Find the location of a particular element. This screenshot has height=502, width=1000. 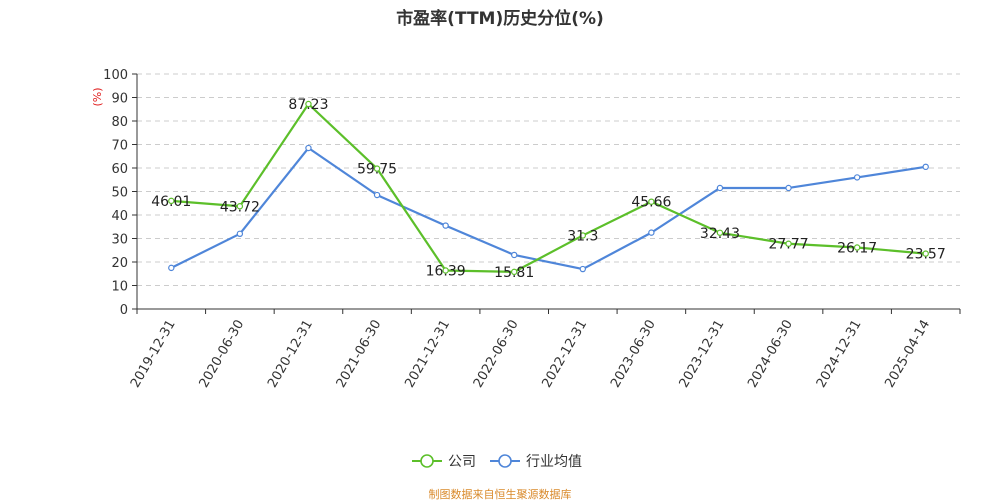

x-tick-label-2023-12-31: 2023-12-31 is located at coordinates (702, 354).